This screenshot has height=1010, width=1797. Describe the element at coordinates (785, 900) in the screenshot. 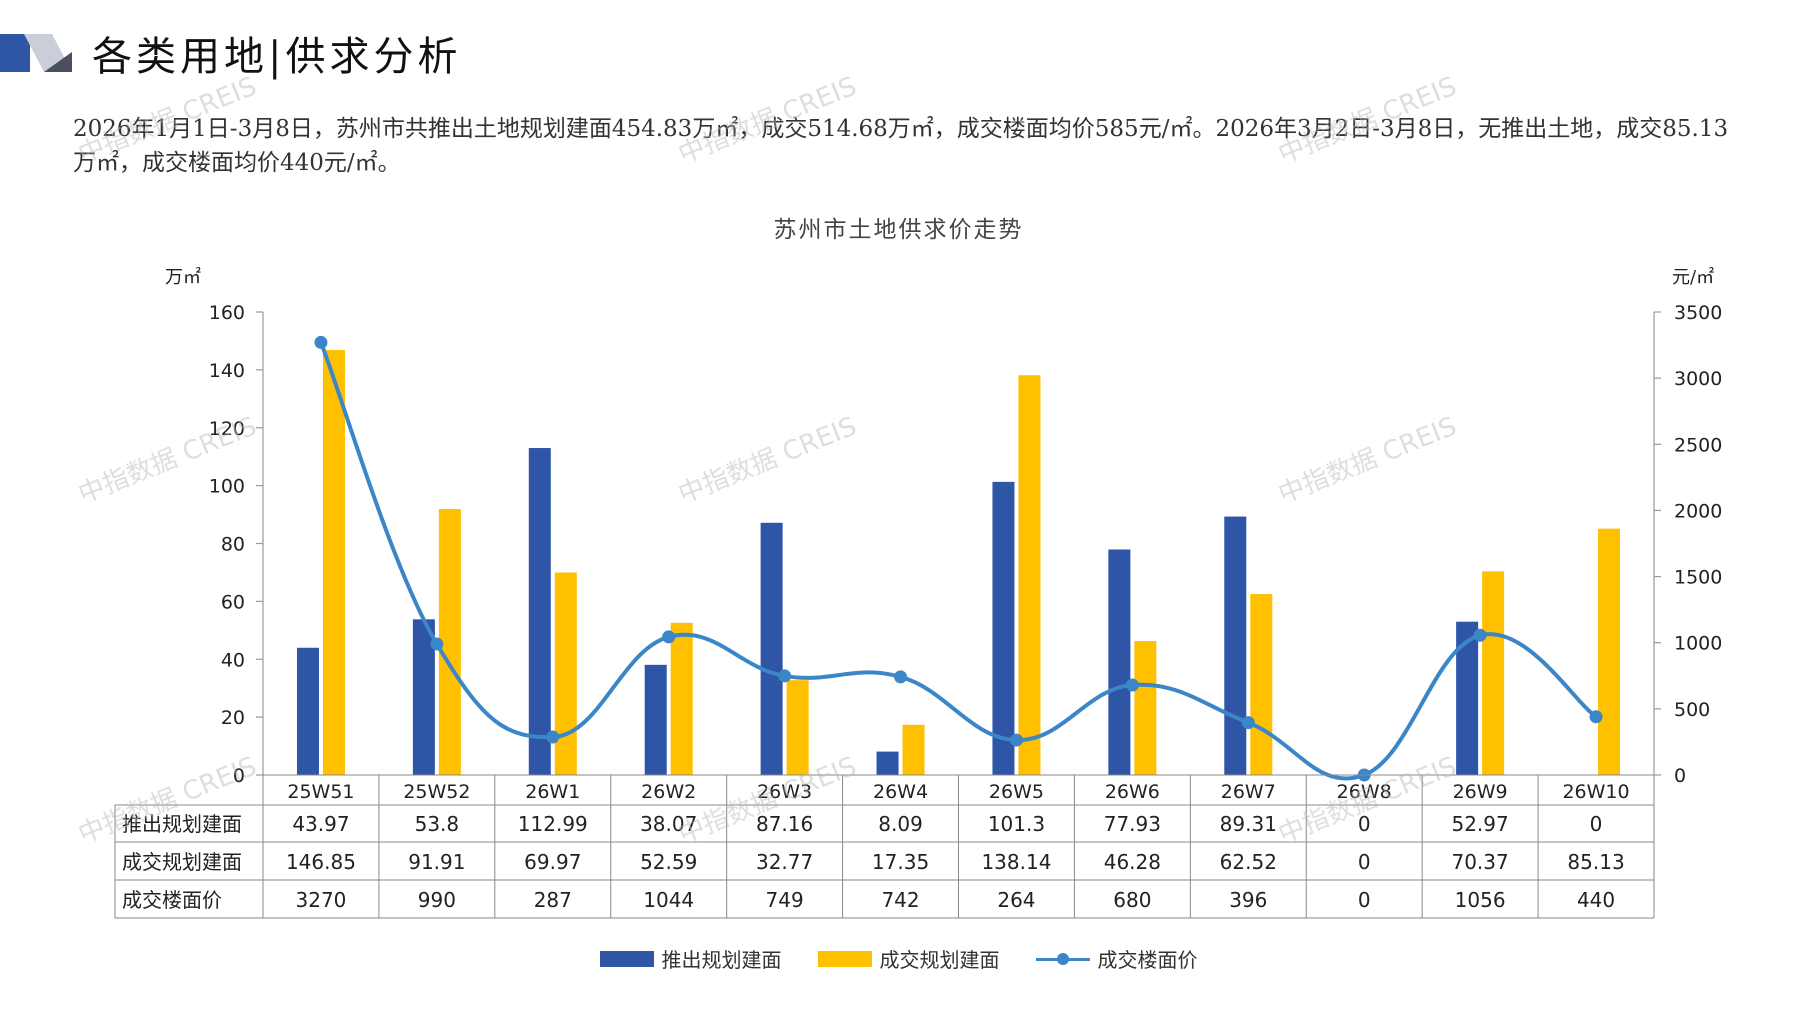

I see `table-cell: 749` at that location.